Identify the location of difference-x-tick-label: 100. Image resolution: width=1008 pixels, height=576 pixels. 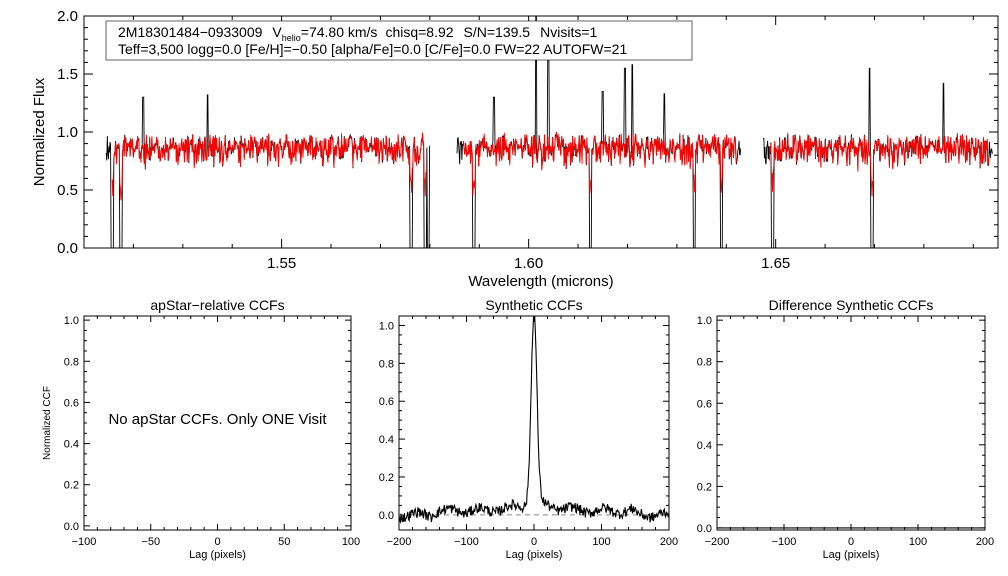
(918, 542).